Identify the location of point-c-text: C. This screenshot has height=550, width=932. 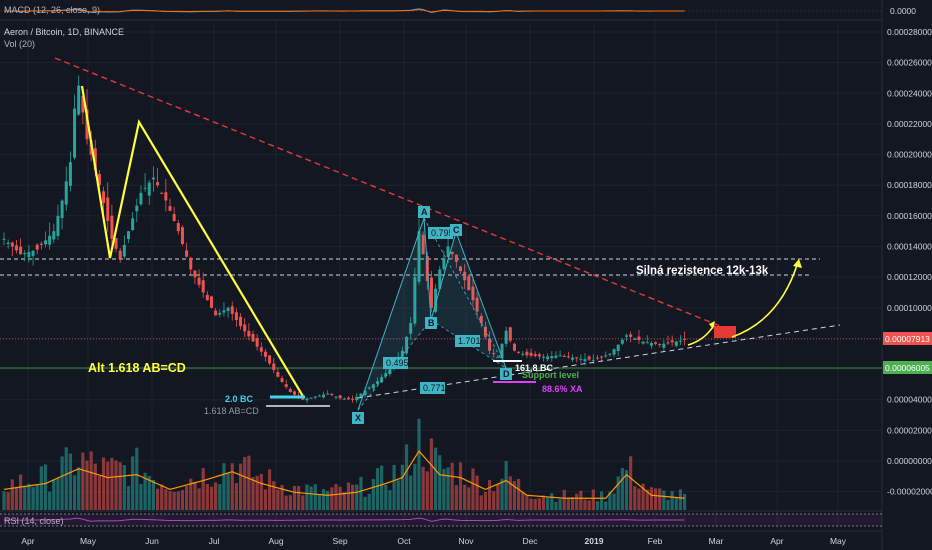
(456, 230).